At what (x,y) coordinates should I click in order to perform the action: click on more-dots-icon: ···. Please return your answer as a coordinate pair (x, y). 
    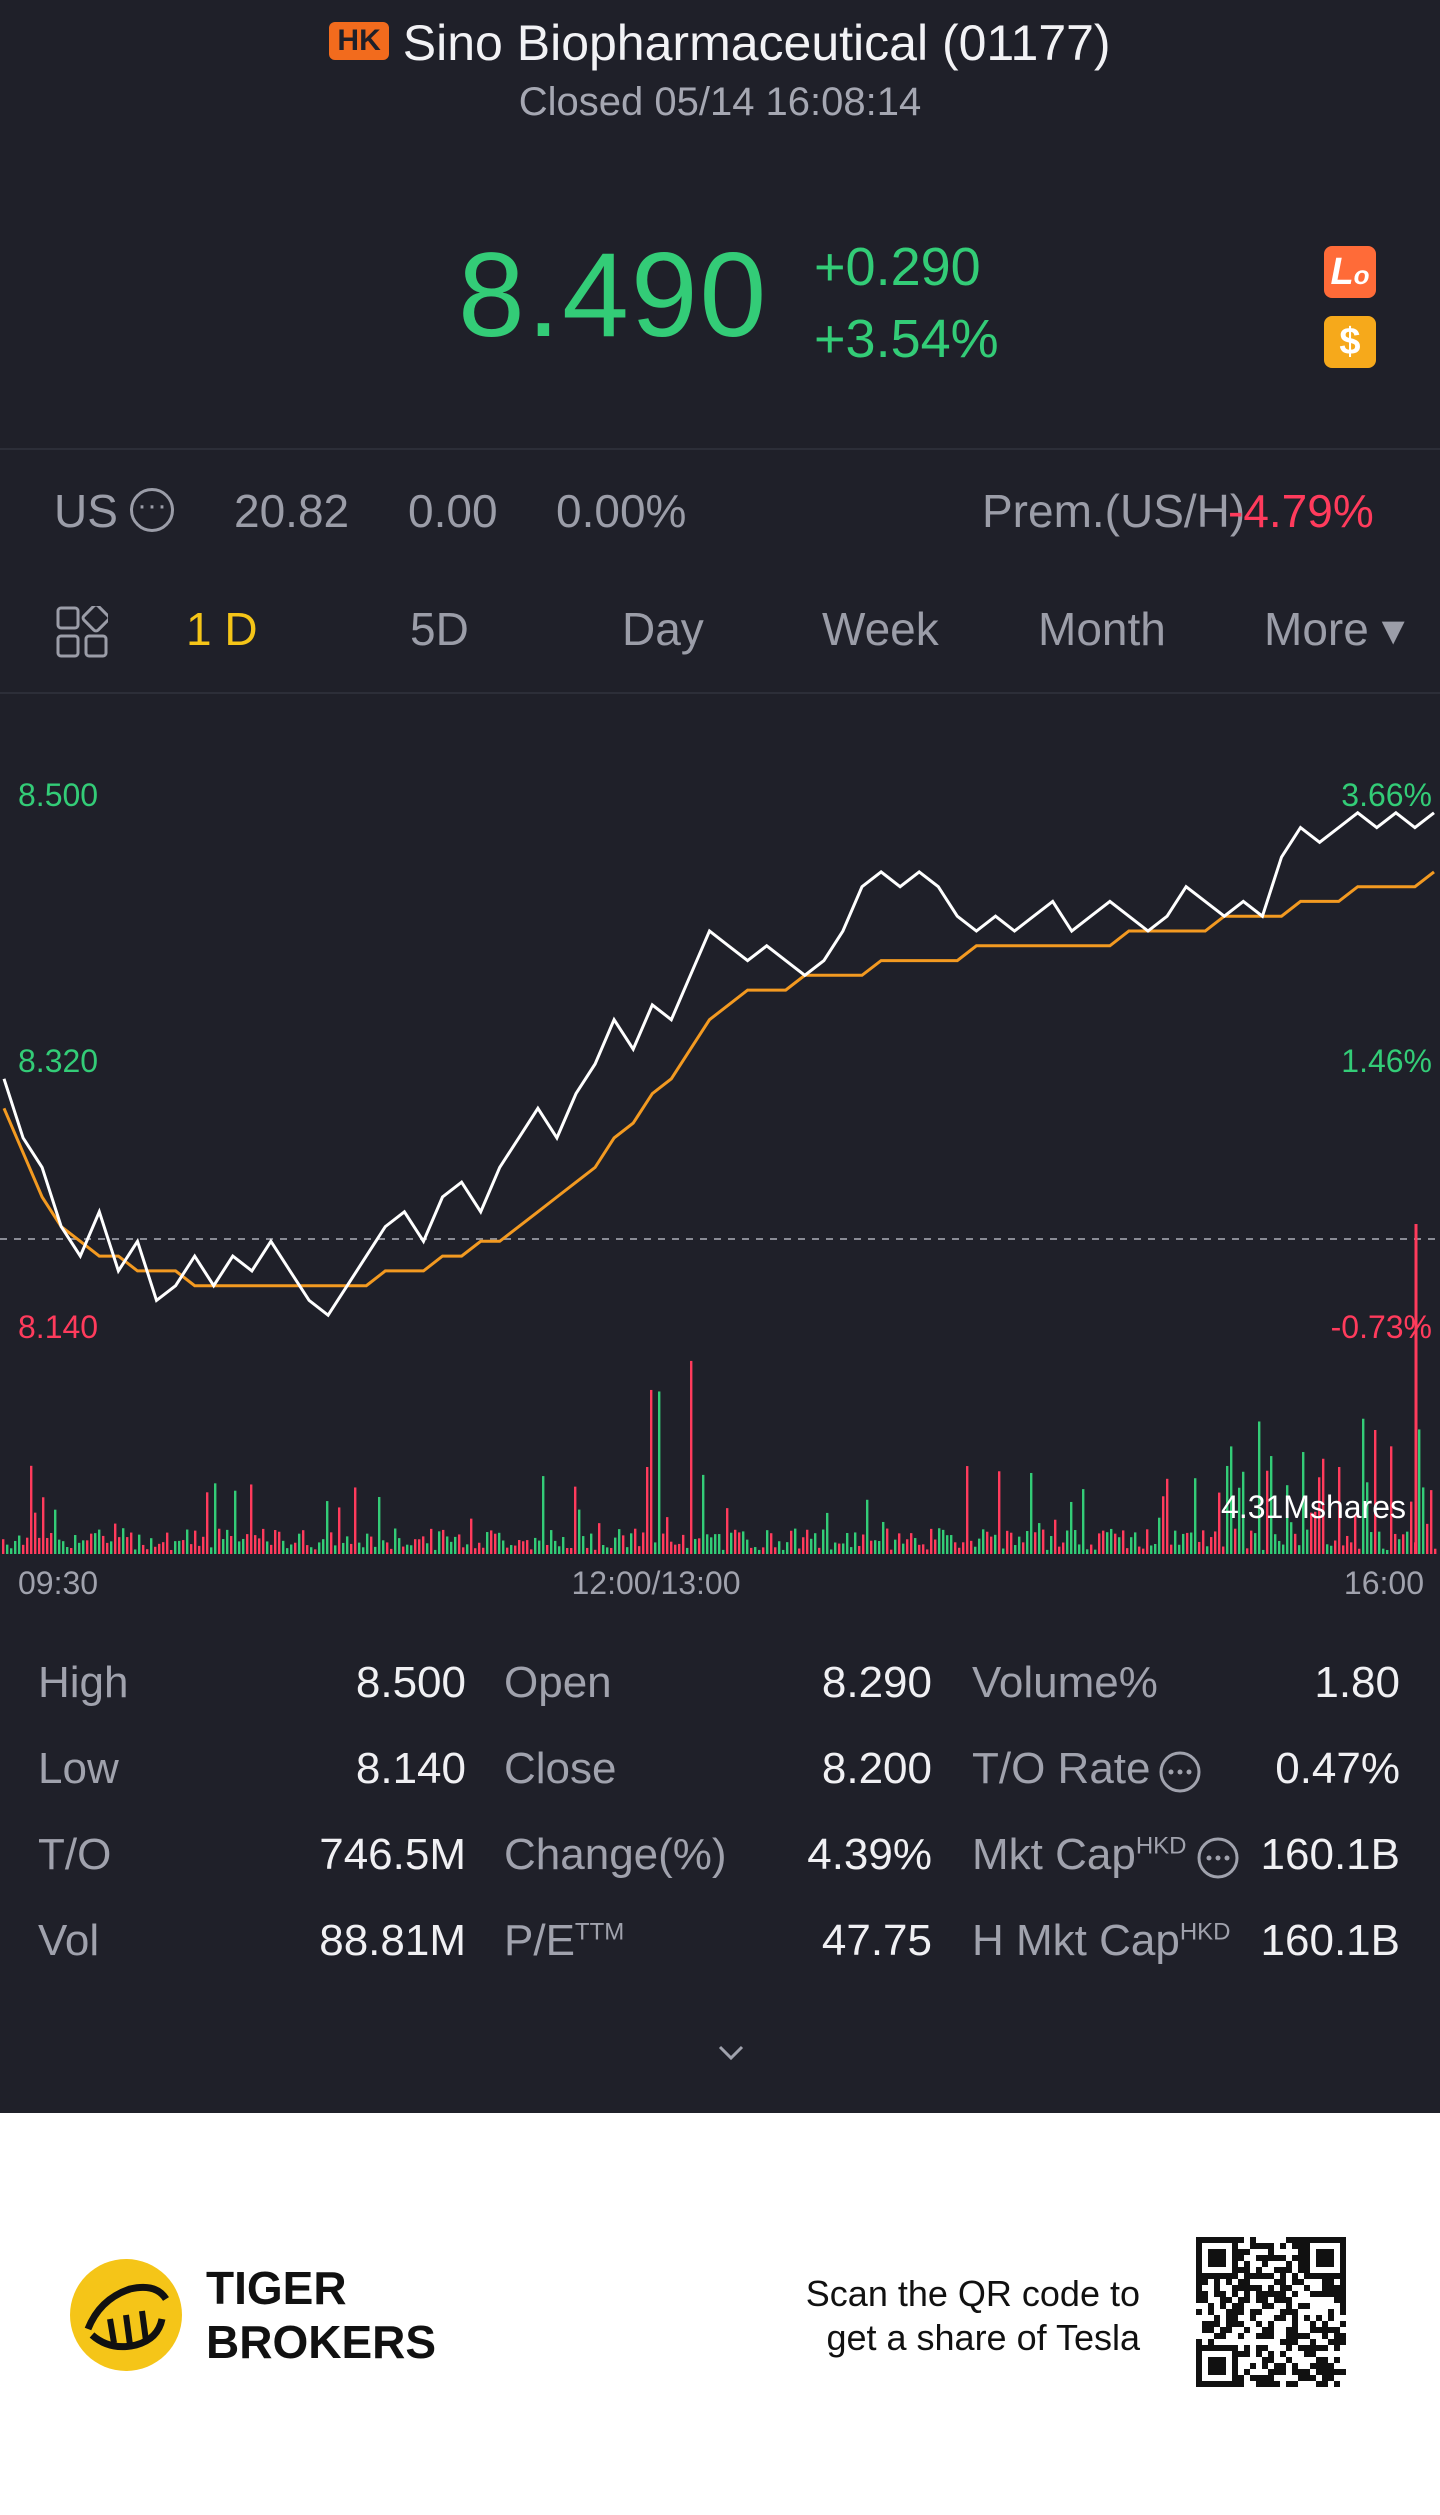
    Looking at the image, I should click on (152, 510).